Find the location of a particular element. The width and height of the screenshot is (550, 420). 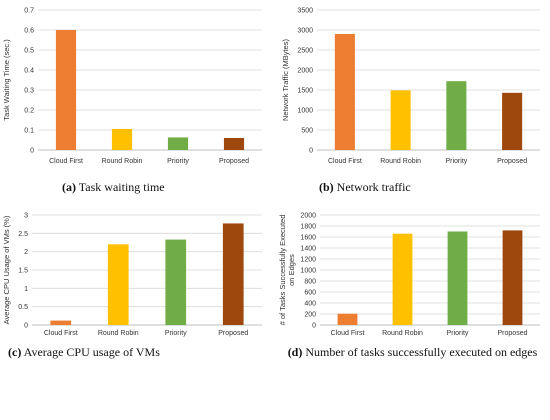

y-axis-label: Network Traffic (MBytes) is located at coordinates (285, 80).